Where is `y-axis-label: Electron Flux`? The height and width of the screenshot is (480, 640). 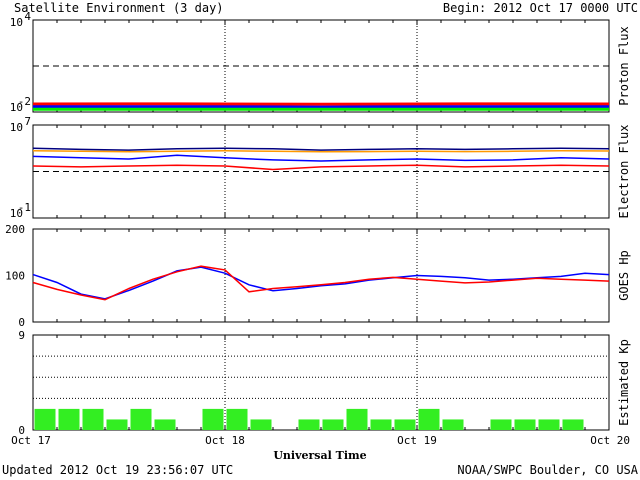
y-axis-label: Electron Flux is located at coordinates (624, 172).